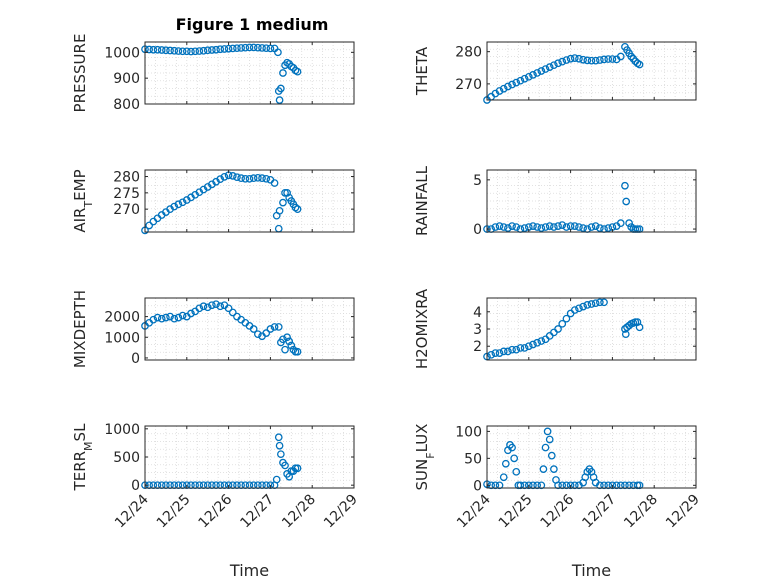 The image size is (778, 583). I want to click on subplot-theta: 270 280 THETA, so click(555, 72).